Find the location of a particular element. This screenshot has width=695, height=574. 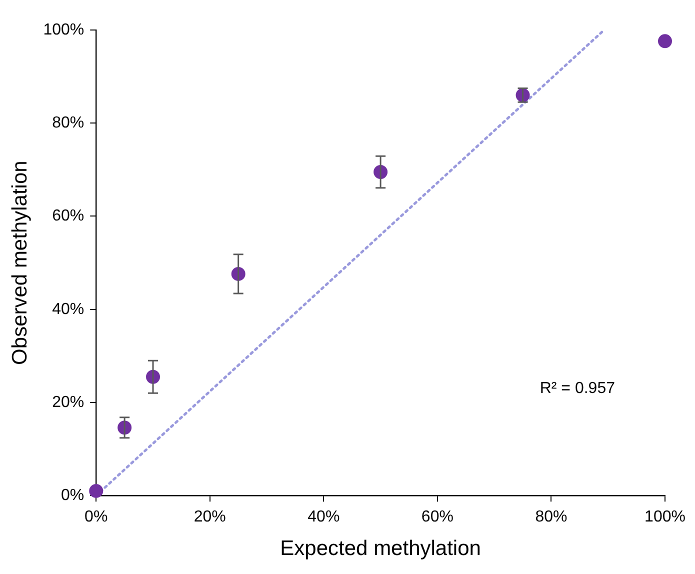

y-tick-label: 20% is located at coordinates (68, 402).